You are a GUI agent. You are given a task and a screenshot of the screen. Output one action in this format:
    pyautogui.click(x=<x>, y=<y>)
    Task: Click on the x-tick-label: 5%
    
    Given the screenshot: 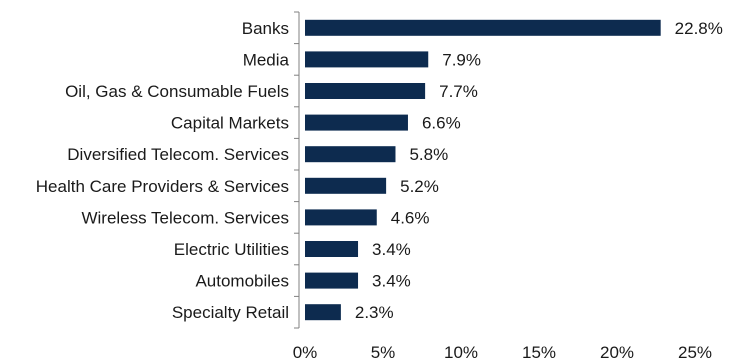 What is the action you would take?
    pyautogui.click(x=383, y=352)
    